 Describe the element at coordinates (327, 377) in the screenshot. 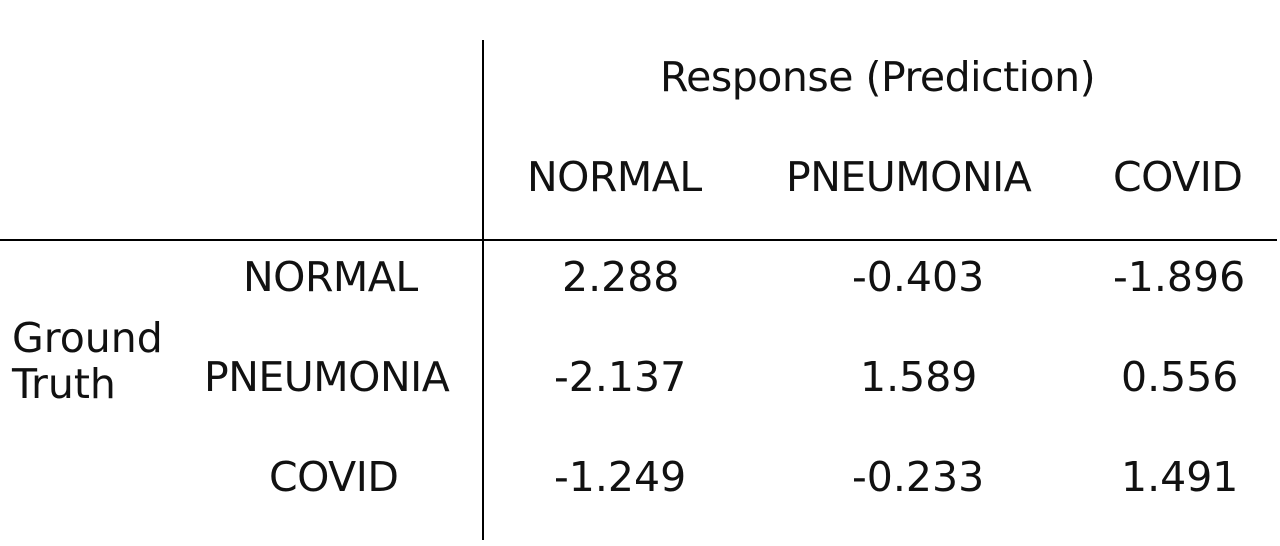

I see `row-header-pneumonia: PNEUMONIA` at that location.